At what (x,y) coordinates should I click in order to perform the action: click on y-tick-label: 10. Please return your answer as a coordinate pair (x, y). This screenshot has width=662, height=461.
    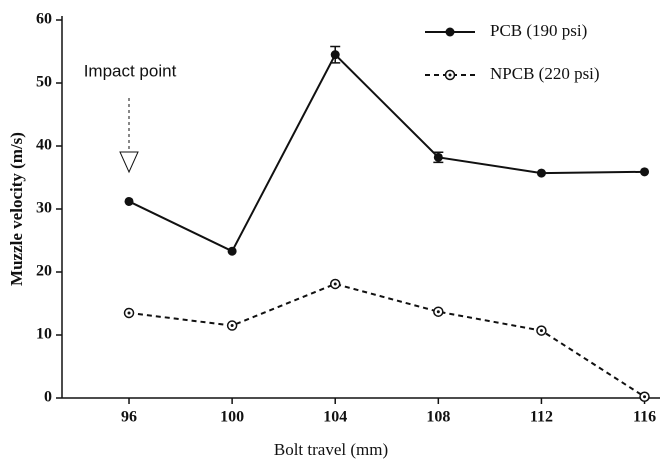
    Looking at the image, I should click on (44, 334).